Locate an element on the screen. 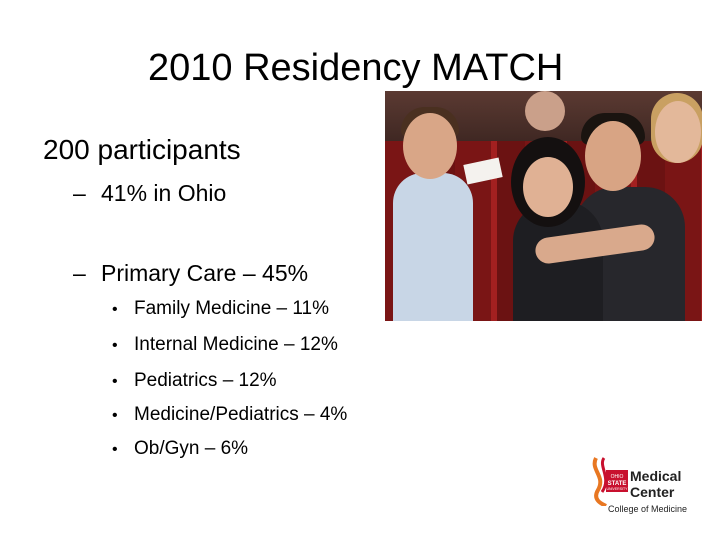 The width and height of the screenshot is (720, 540). bullet-item: • Internal Medicine – 12% is located at coordinates (225, 345).